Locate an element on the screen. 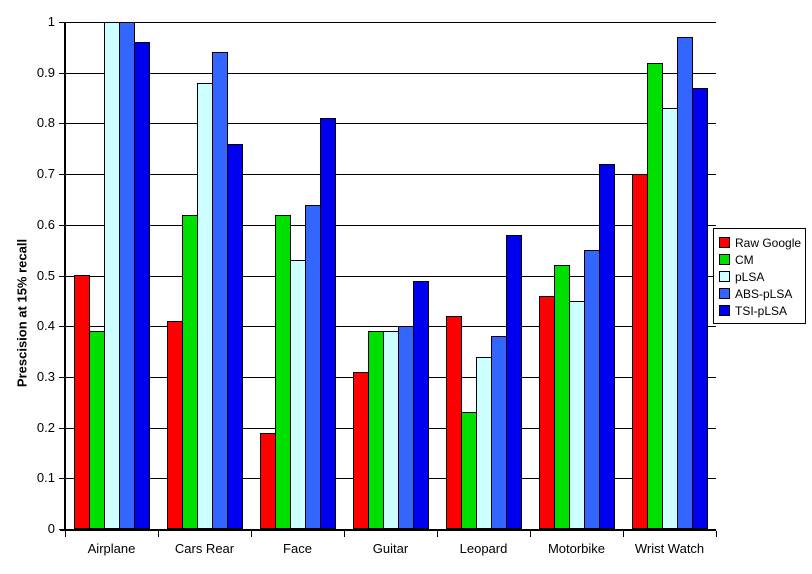  y-axis-tick-label: 0.4 is located at coordinates (45, 325).